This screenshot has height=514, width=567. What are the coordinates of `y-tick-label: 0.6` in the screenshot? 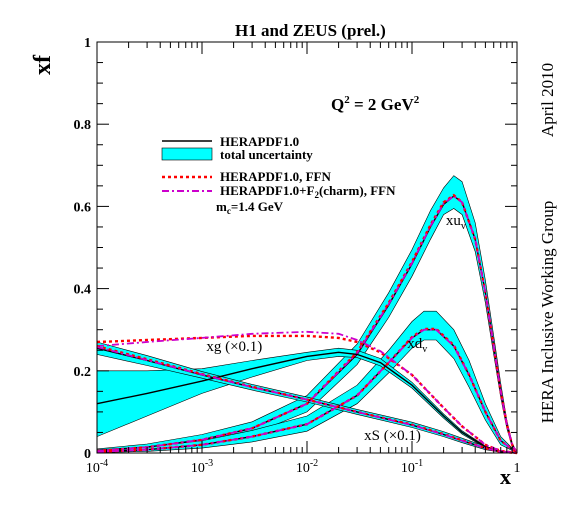 It's located at (83, 207).